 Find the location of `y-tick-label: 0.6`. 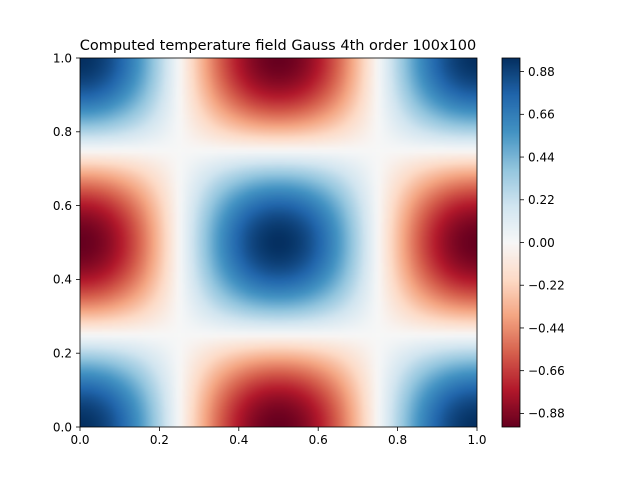

y-tick-label: 0.6 is located at coordinates (62, 206).